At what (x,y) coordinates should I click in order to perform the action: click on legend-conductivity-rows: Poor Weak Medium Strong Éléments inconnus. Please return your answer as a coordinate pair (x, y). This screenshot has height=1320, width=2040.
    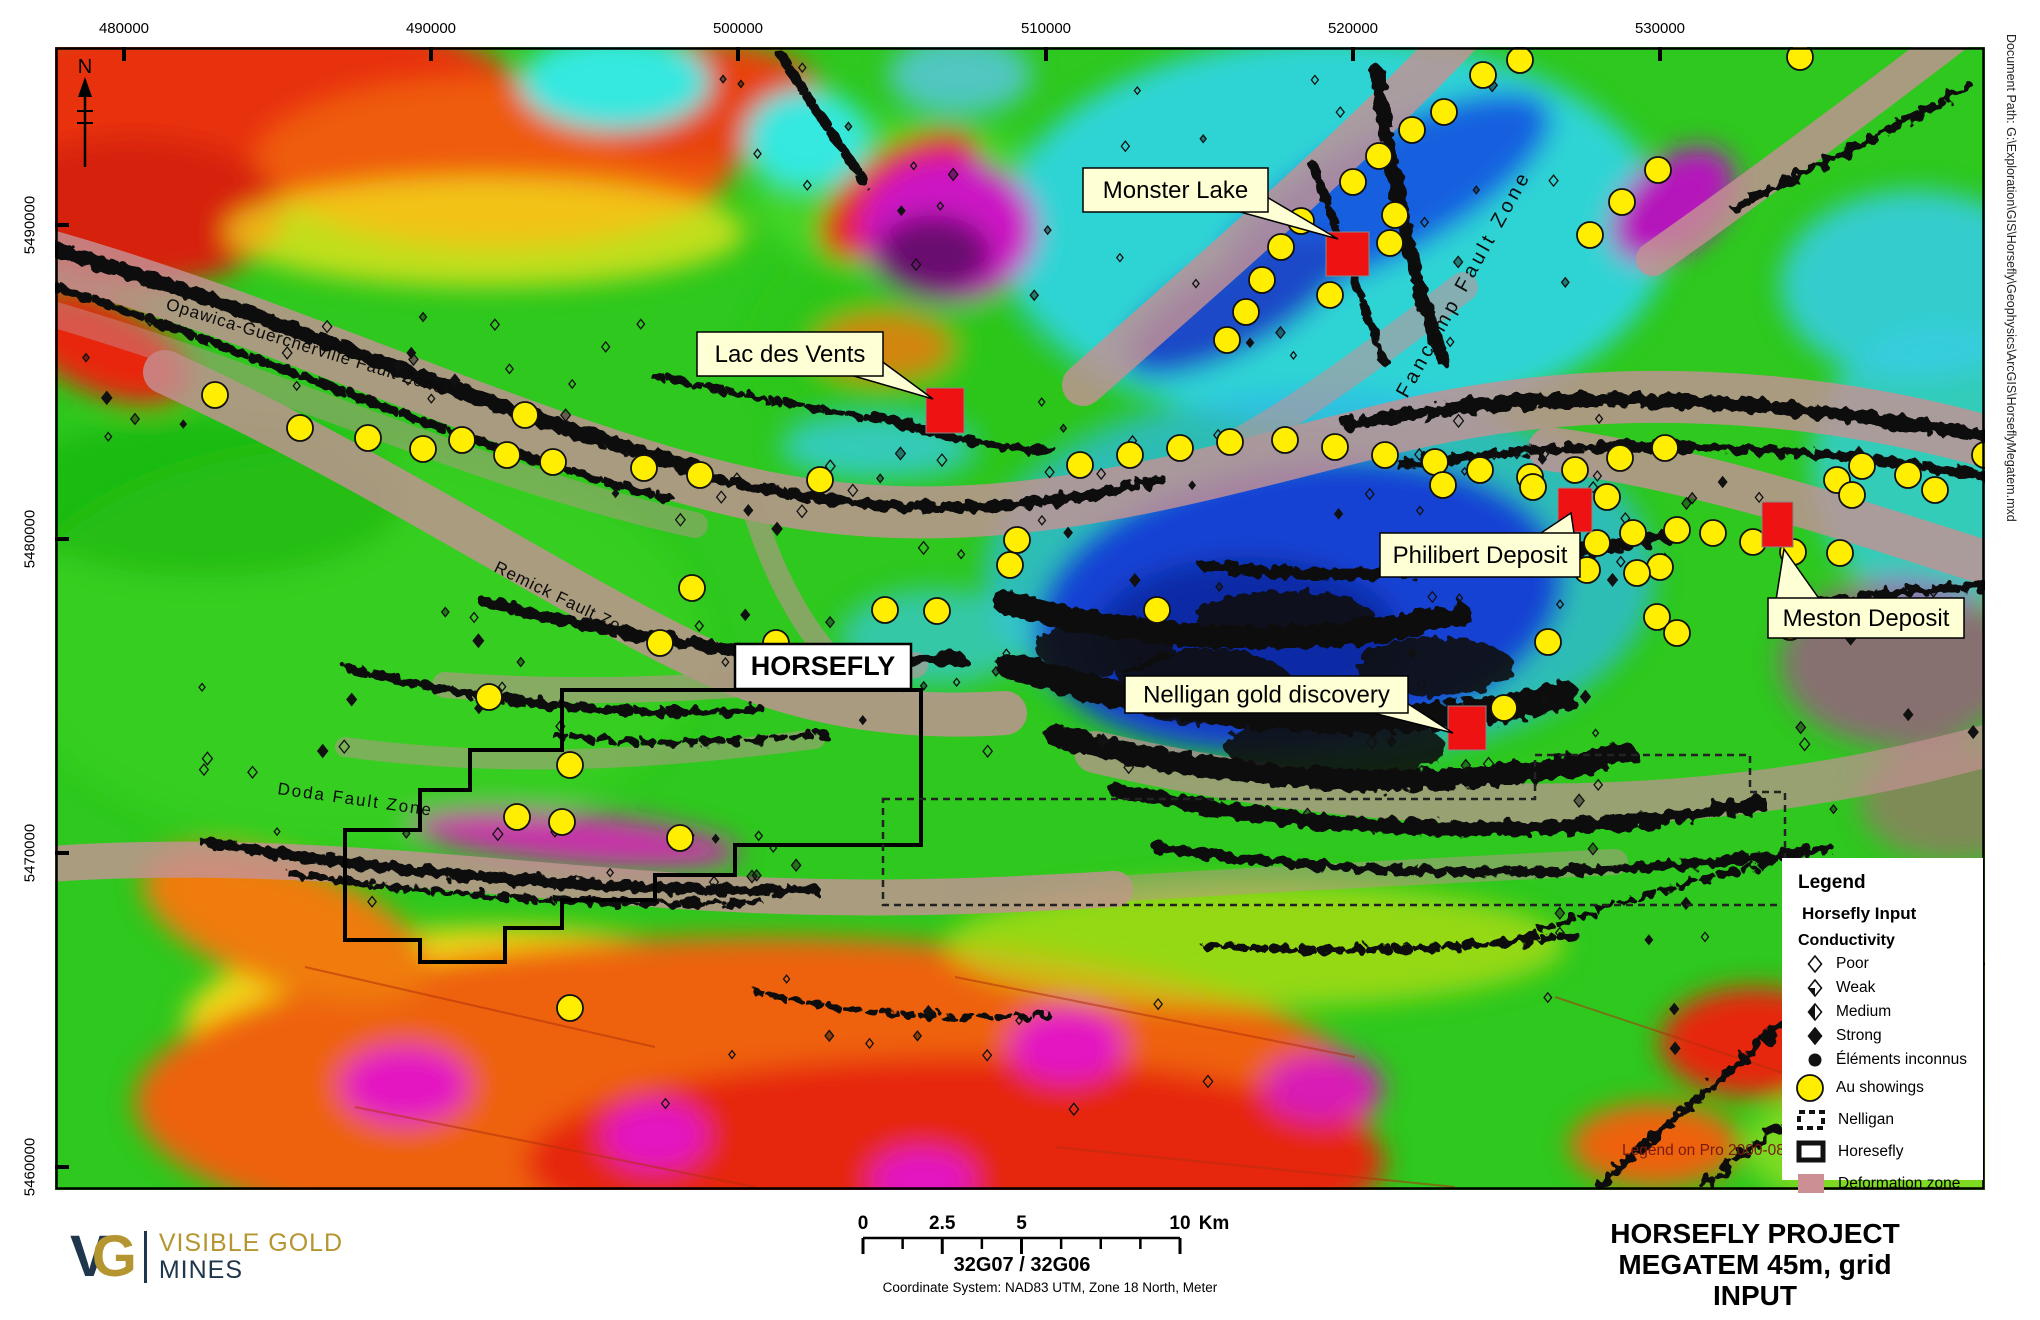
    Looking at the image, I should click on (1882, 1012).